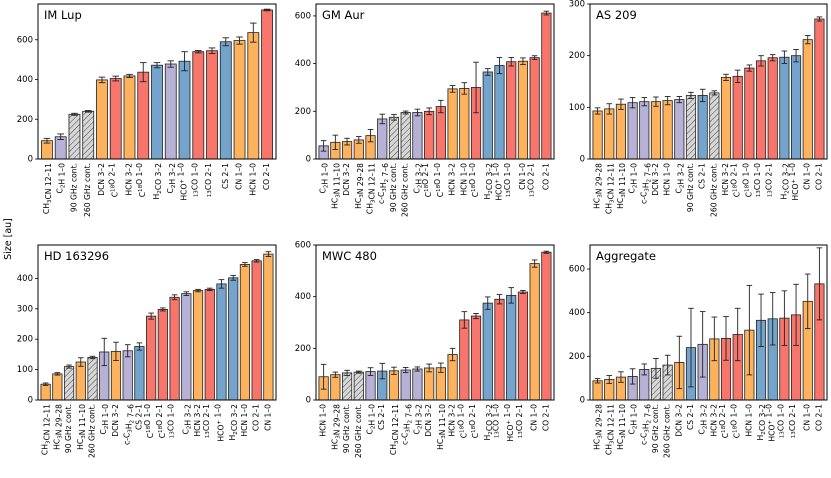 This screenshot has height=478, width=831. What do you see at coordinates (818, 417) in the screenshot?
I see `category-label: CO 2–1` at bounding box center [818, 417].